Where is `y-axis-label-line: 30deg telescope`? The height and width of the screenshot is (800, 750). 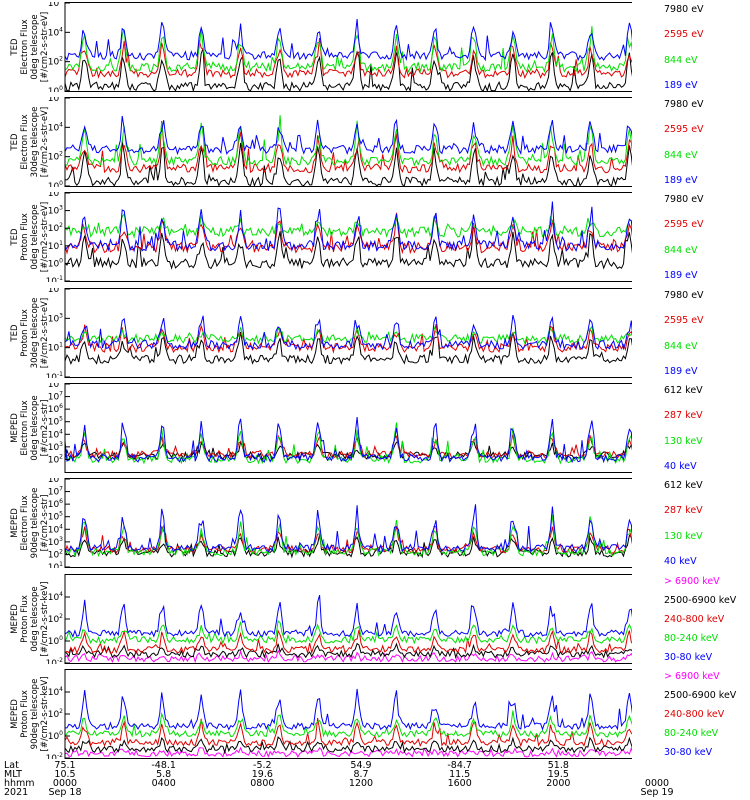 y-axis-label-line: 30deg telescope is located at coordinates (35, 333).